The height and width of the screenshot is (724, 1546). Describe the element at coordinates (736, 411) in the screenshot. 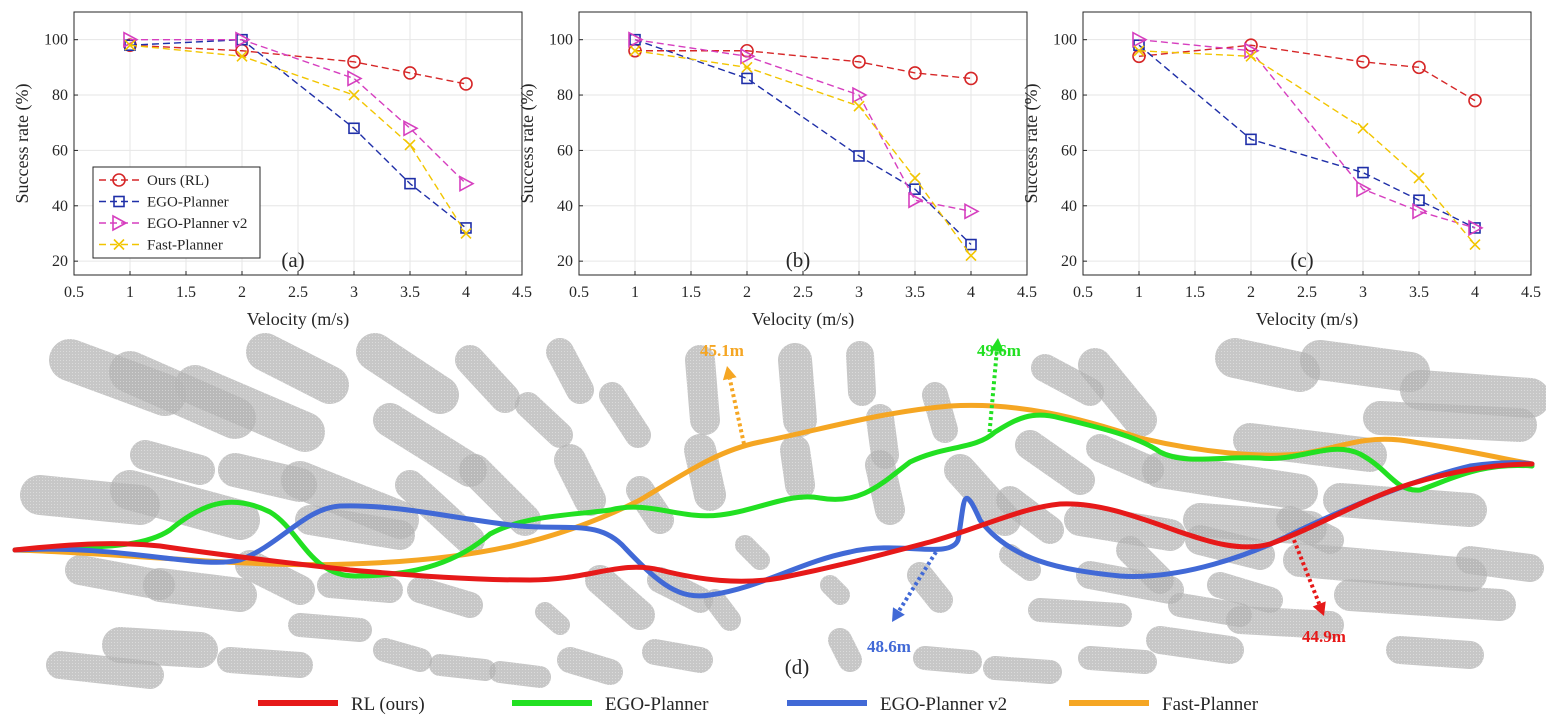

I see `arrow-fast-planner-shaft` at that location.